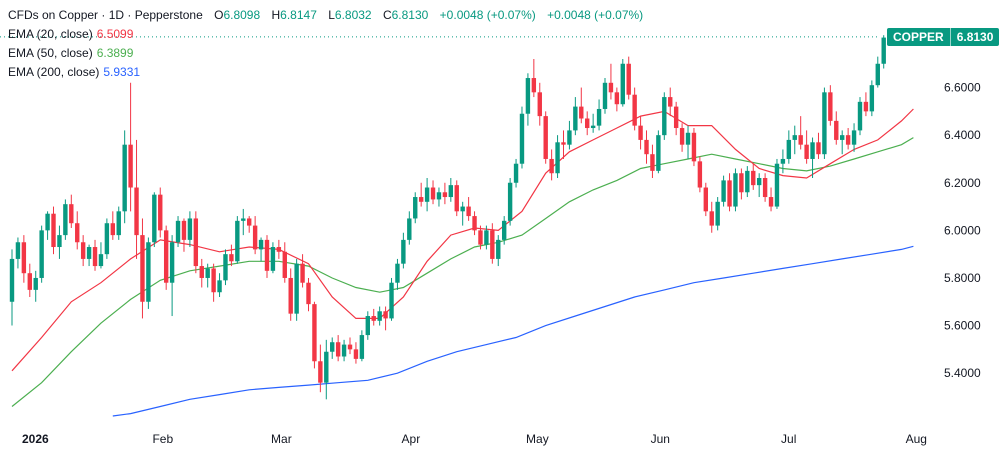  I want to click on low-label: L, so click(331, 15).